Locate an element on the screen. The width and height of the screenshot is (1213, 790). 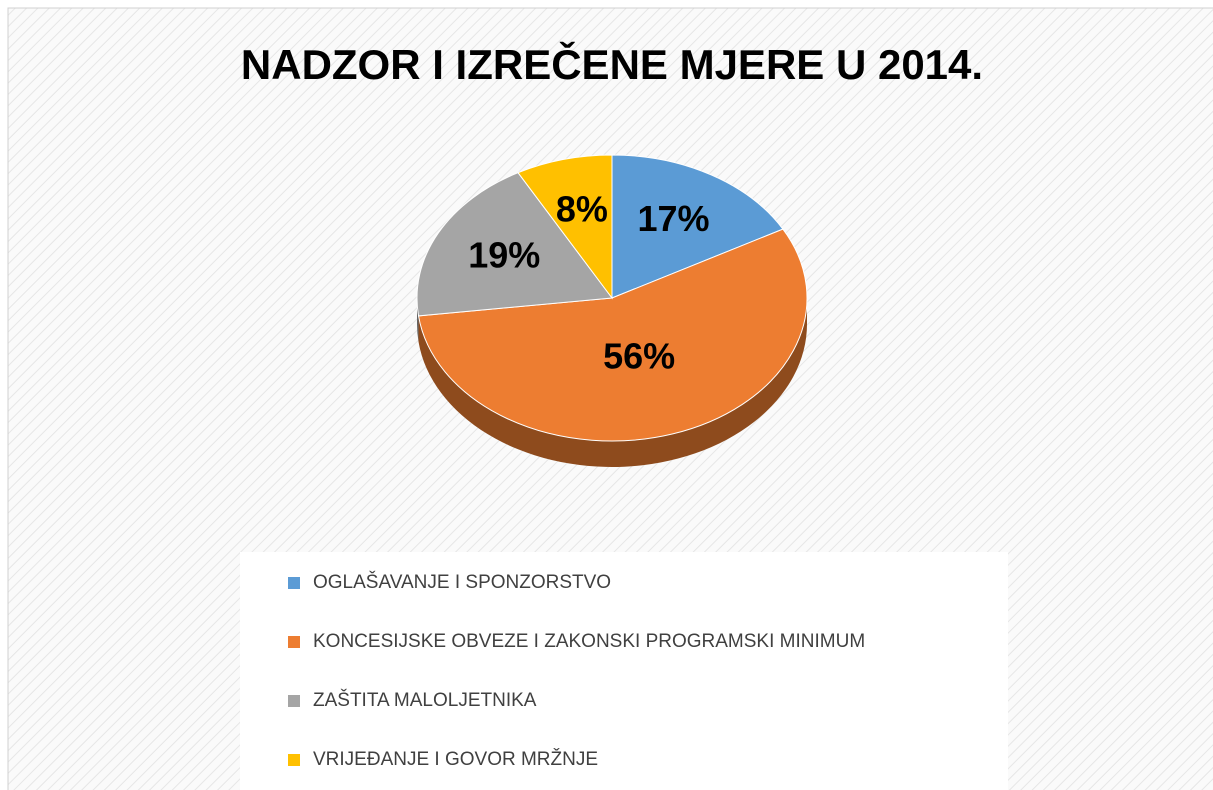
value-label: 19% is located at coordinates (504, 254).